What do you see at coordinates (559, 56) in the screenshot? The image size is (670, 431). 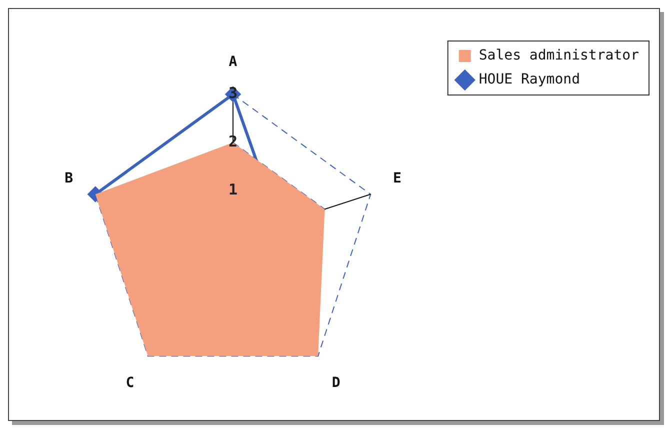 I see `legend-label: Sales administrator` at bounding box center [559, 56].